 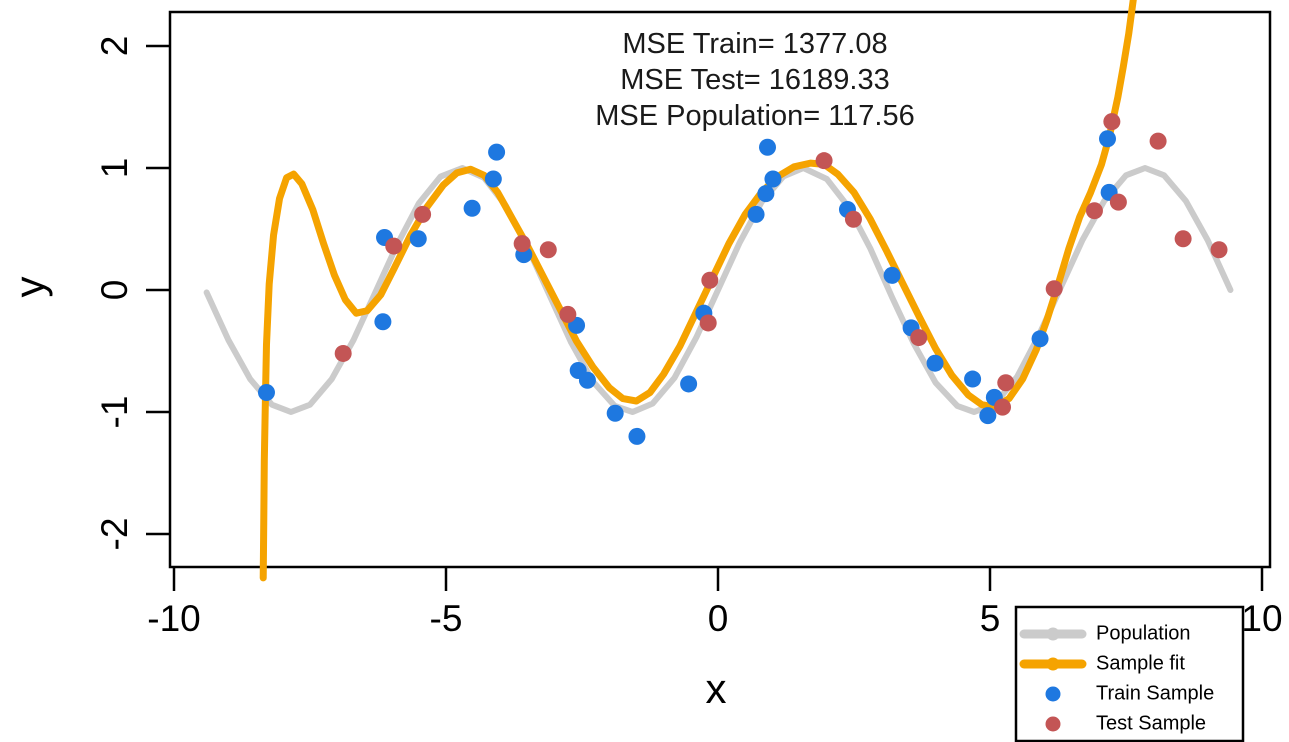 I want to click on mse-population-text: MSE Population= 117.56, so click(x=755, y=116).